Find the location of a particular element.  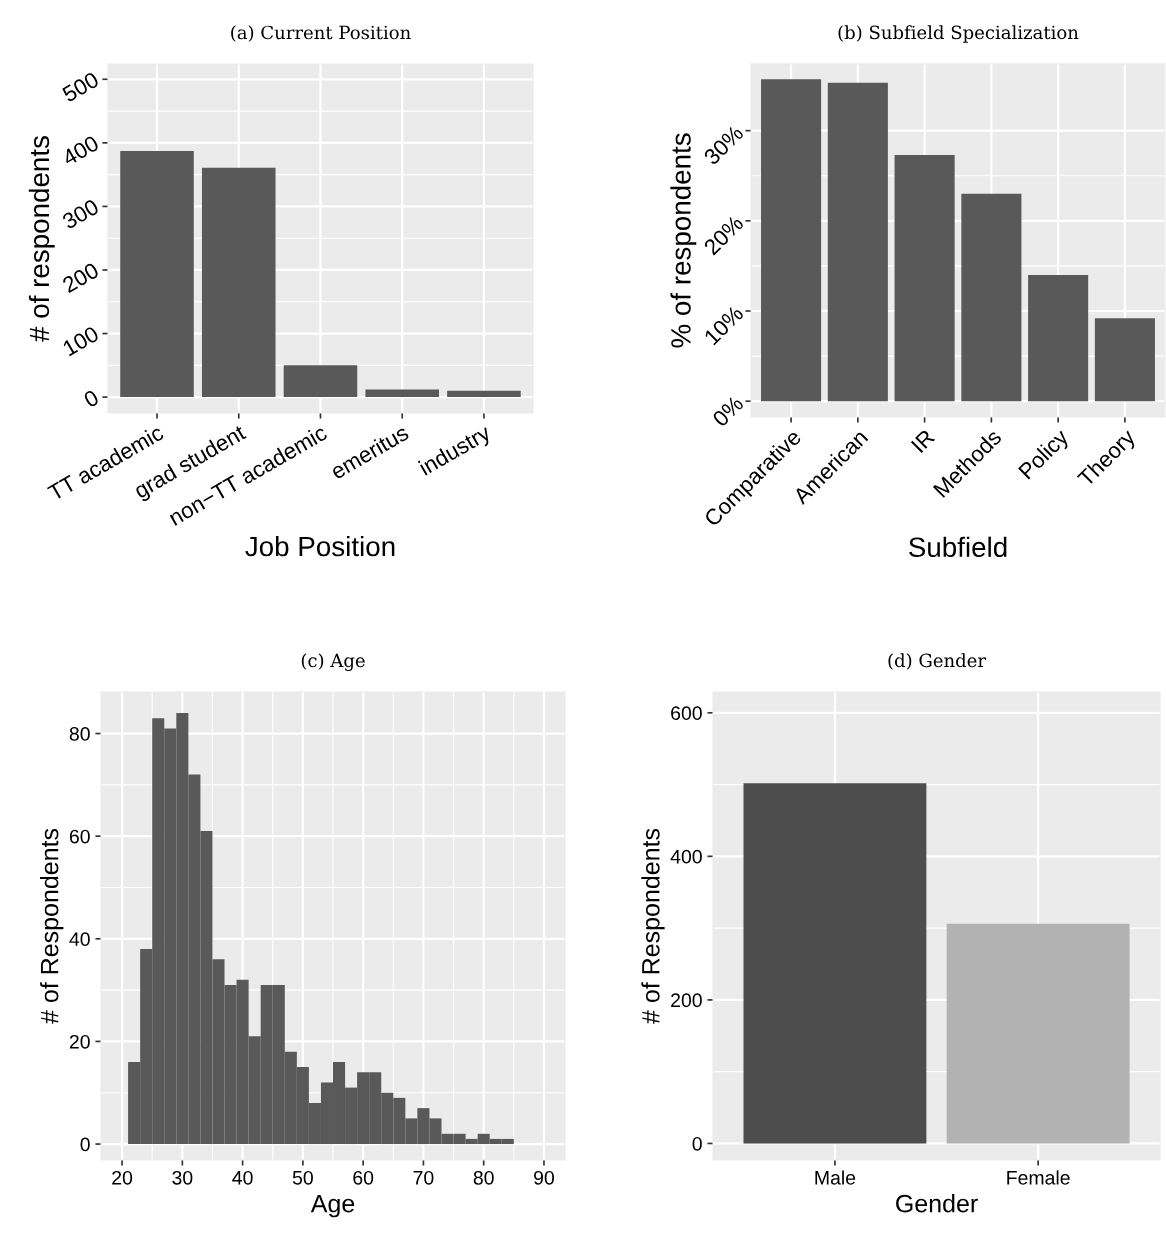

x-tick-label: Male is located at coordinates (835, 1177).